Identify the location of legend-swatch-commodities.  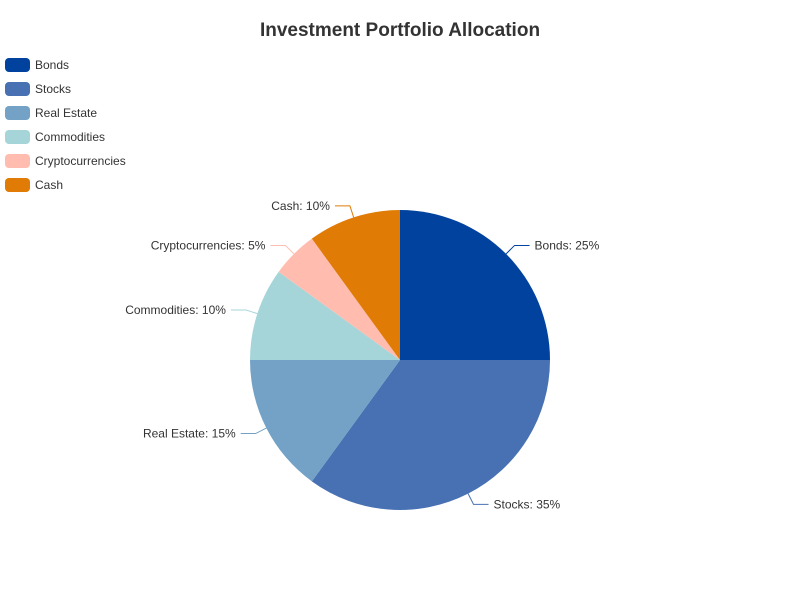
(17, 137).